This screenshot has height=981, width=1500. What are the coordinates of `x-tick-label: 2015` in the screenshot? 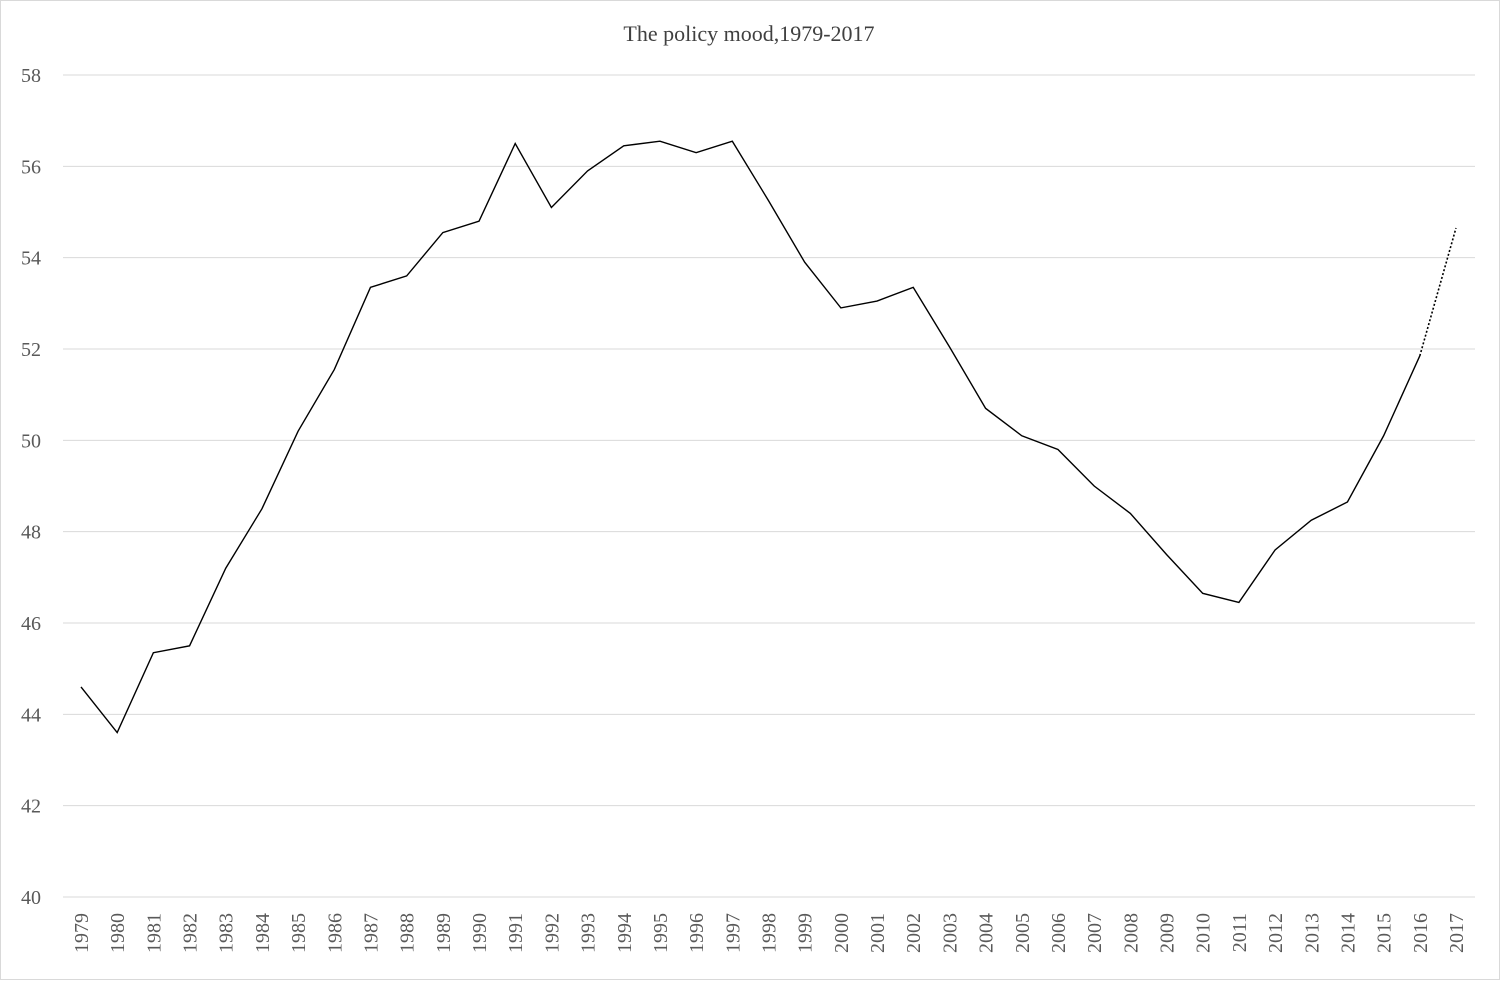 It's located at (1385, 933).